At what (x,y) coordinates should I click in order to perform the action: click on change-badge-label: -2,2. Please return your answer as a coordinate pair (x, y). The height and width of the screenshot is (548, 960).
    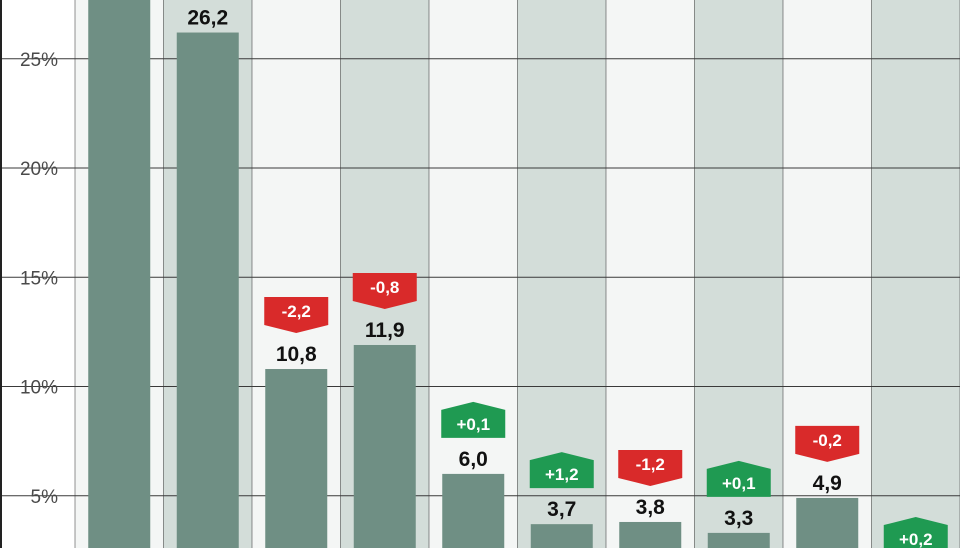
    Looking at the image, I should click on (296, 311).